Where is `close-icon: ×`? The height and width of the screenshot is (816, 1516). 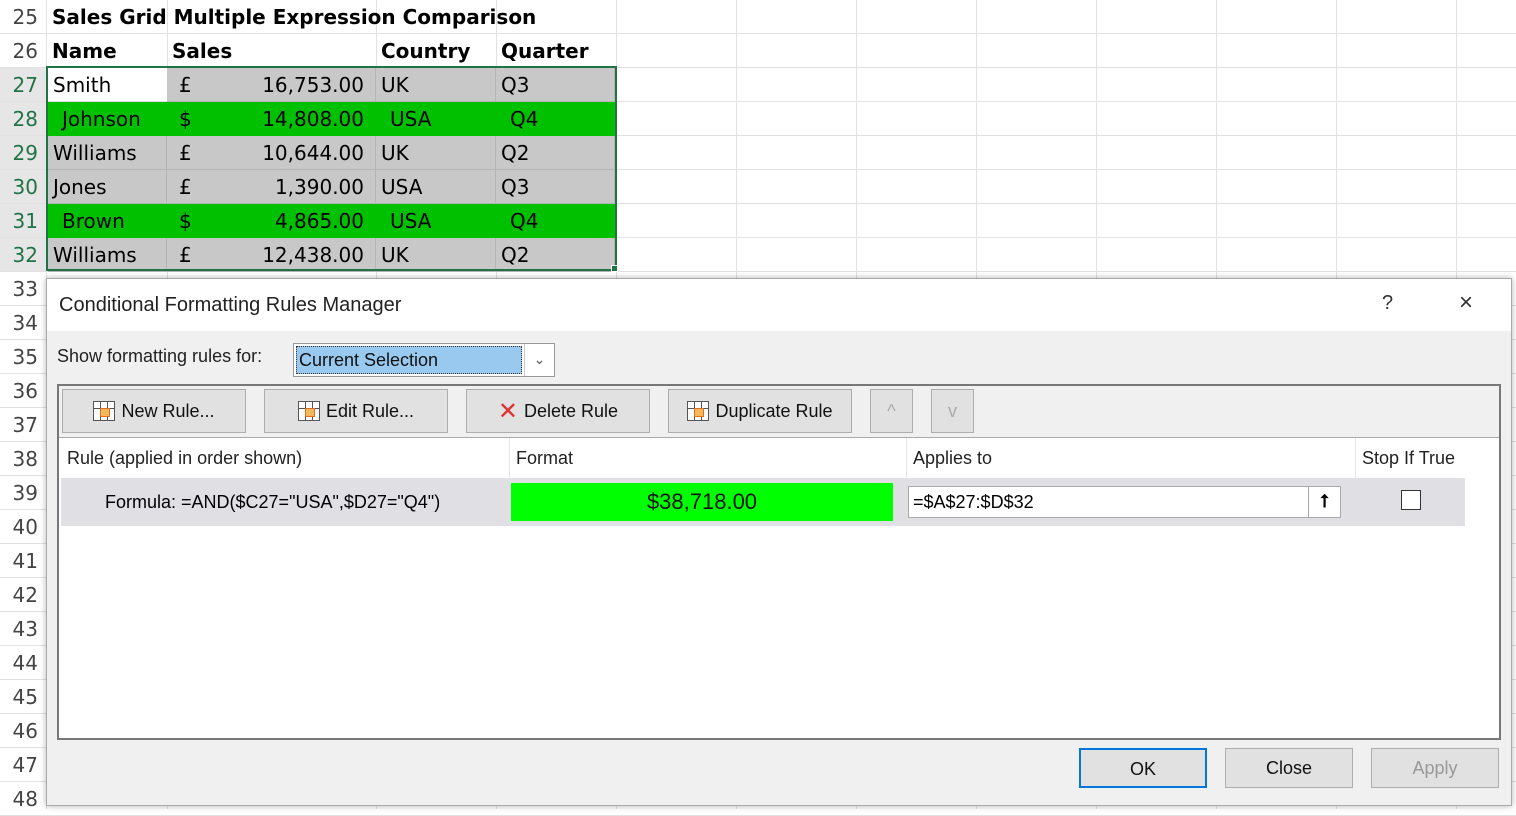 close-icon: × is located at coordinates (1466, 302).